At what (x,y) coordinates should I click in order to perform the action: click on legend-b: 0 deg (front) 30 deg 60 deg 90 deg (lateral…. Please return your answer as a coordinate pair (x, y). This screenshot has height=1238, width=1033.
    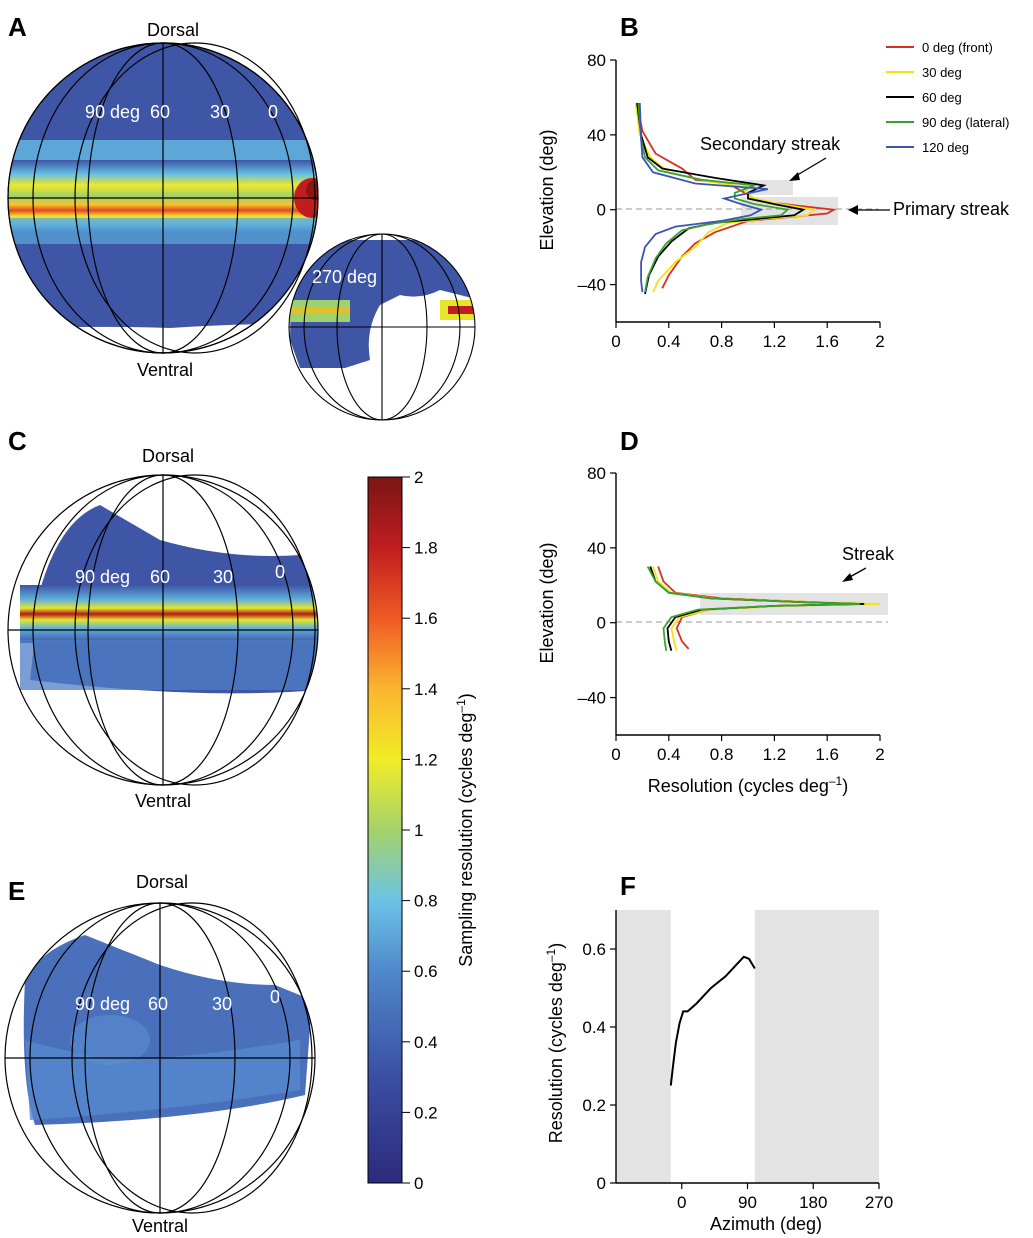
    Looking at the image, I should click on (947, 97).